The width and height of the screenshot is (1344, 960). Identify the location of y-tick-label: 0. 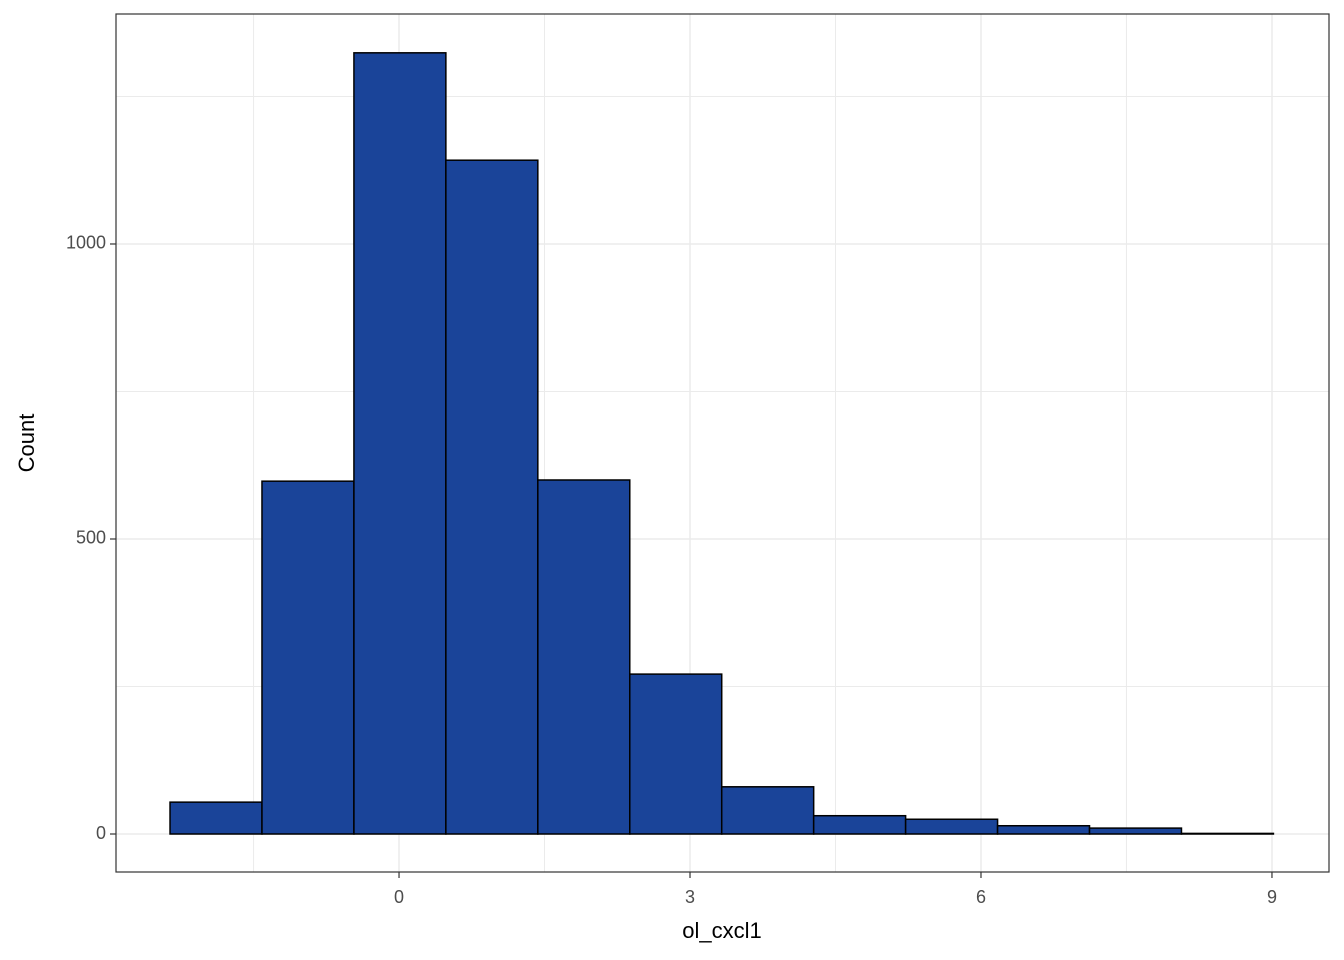
(101, 833).